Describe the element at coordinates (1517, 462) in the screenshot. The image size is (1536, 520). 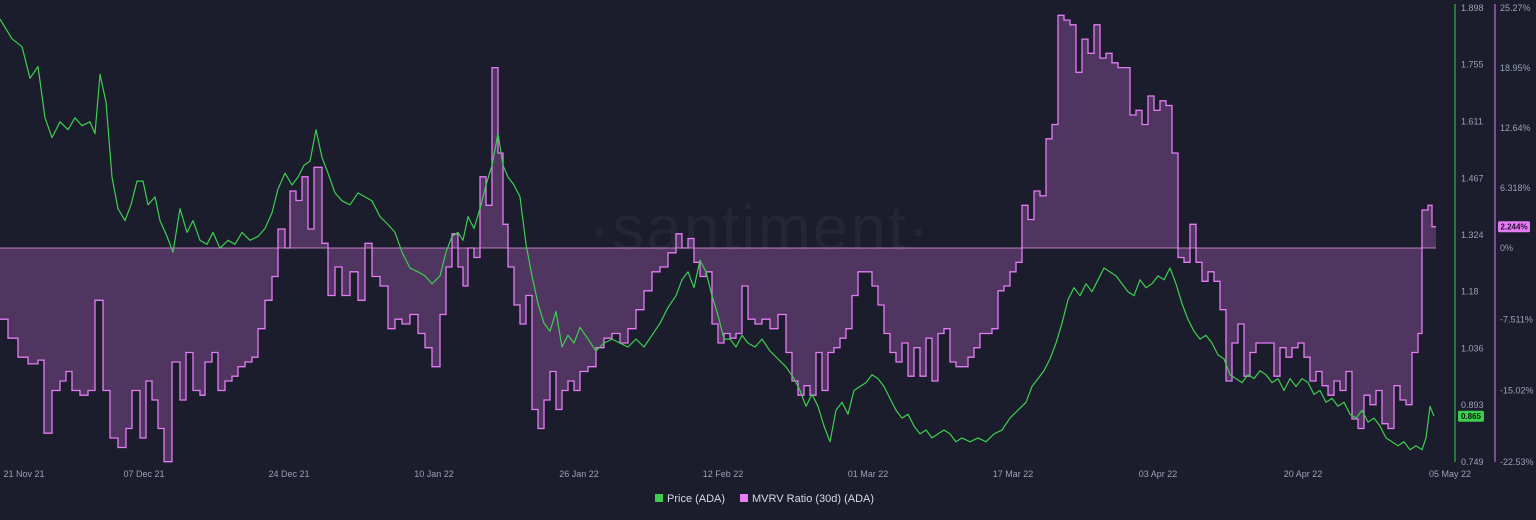
I see `mvrv-tick-label: -22.53%` at that location.